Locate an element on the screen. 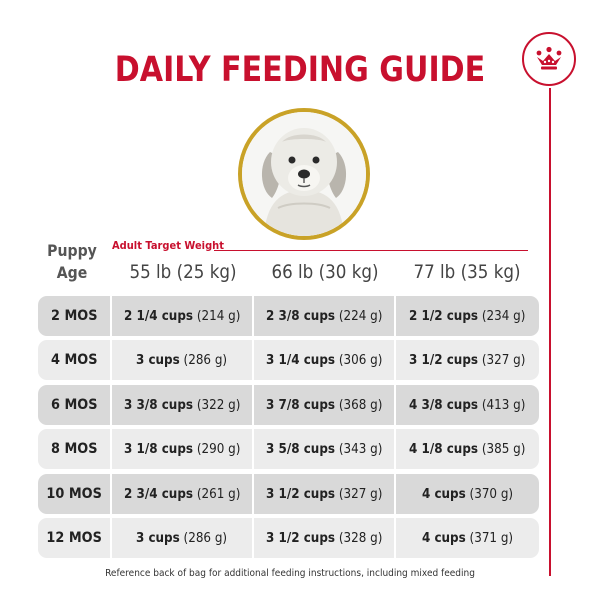 The image size is (600, 600). age-cell: 6 MOS is located at coordinates (74, 405).